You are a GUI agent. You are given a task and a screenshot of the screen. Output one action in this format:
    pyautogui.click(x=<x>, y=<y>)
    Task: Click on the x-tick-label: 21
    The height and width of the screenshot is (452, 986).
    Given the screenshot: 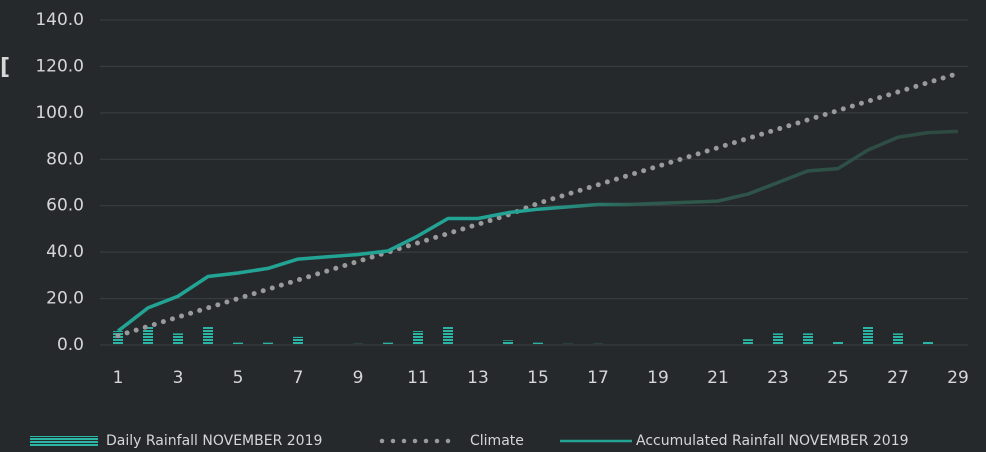 What is the action you would take?
    pyautogui.click(x=718, y=378)
    